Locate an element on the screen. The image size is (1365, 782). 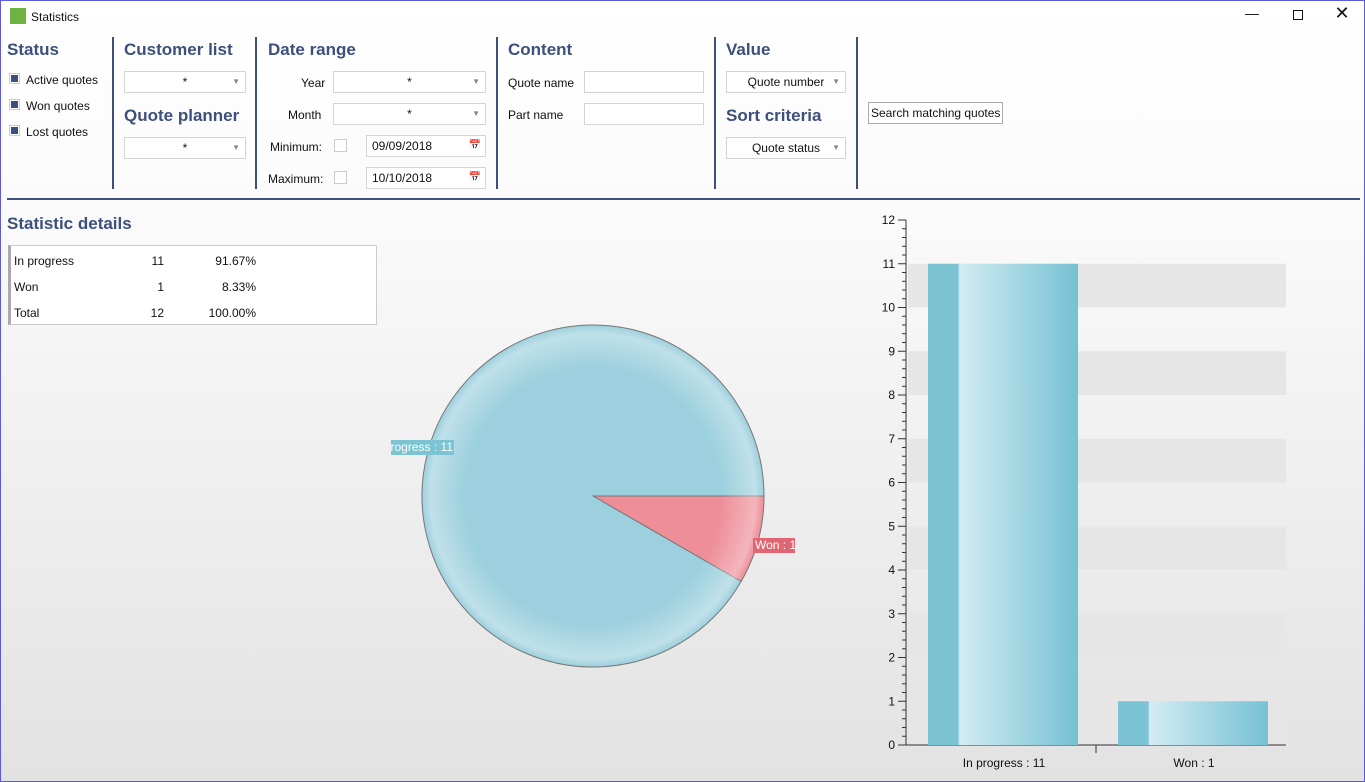
pie-label: In progress : 11 is located at coordinates (417, 447).